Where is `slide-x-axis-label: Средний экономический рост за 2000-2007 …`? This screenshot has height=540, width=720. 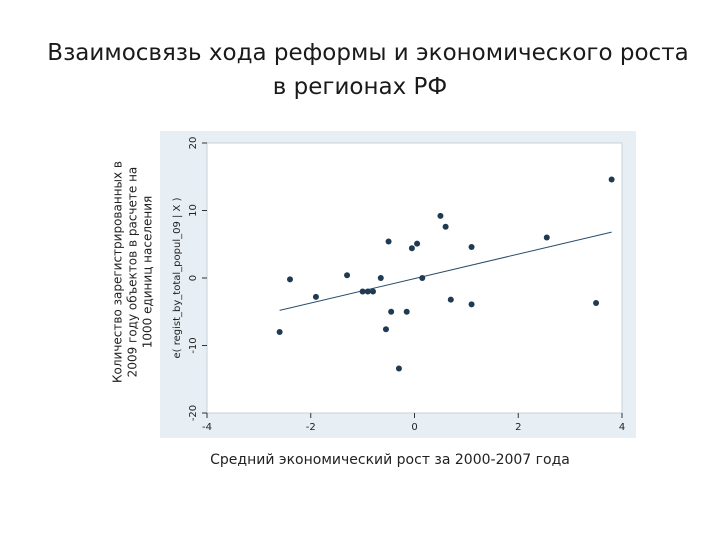
slide-x-axis-label: Средний экономический рост за 2000-2007 … is located at coordinates (390, 460).